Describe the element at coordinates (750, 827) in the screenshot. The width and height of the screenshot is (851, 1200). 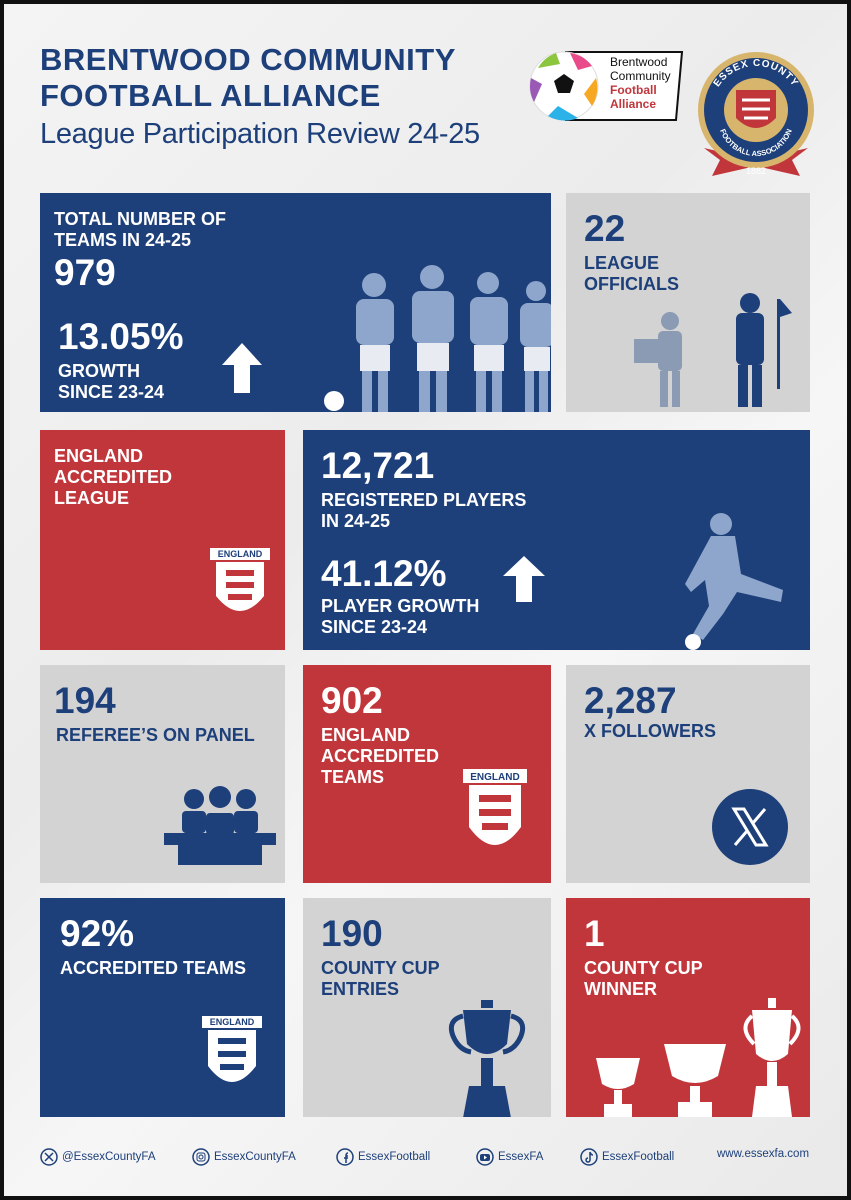
I see `x-logo` at that location.